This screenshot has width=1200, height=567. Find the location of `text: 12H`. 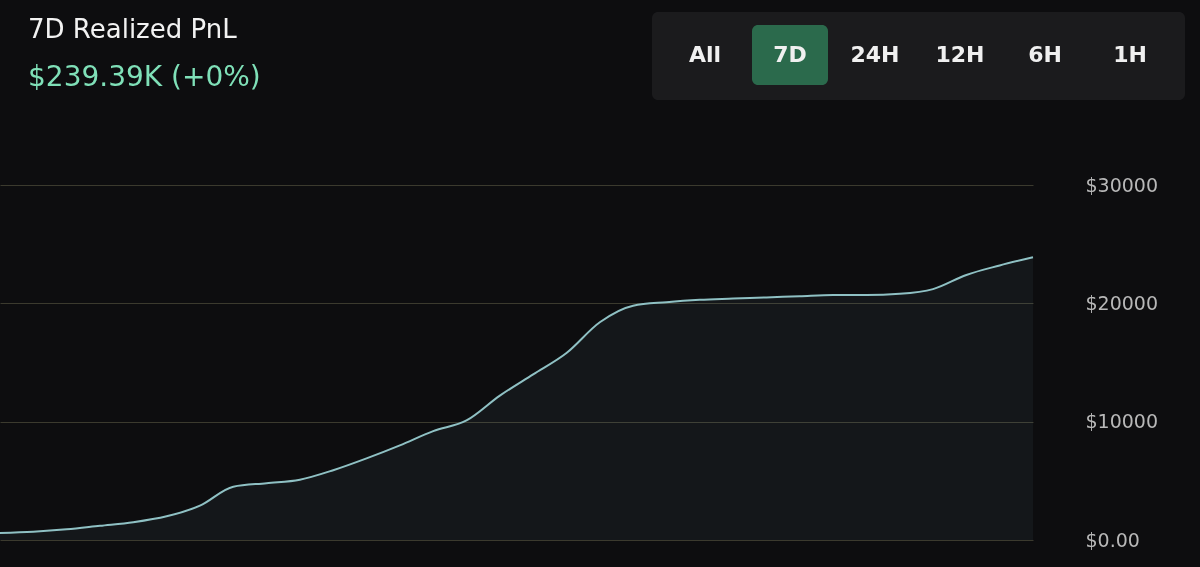

text: 12H is located at coordinates (960, 54).